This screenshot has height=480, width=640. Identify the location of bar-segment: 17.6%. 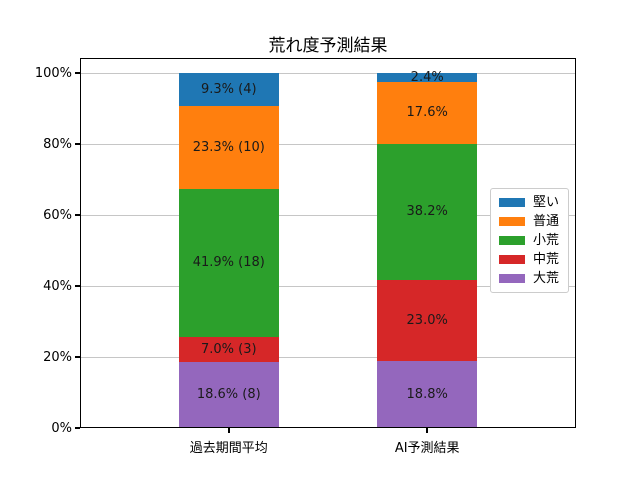
(427, 112).